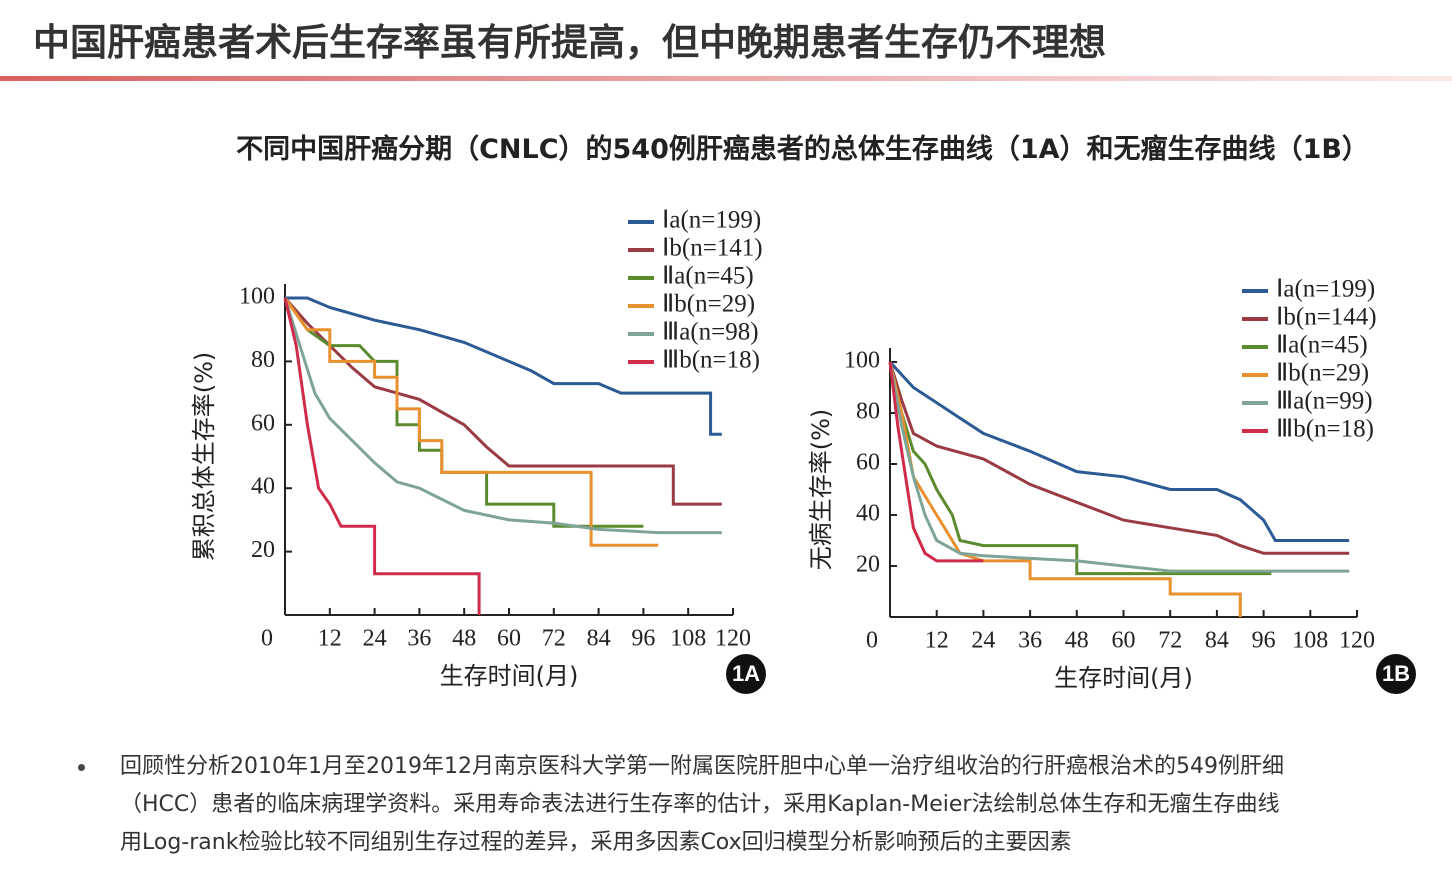 The width and height of the screenshot is (1452, 878). What do you see at coordinates (204, 457) in the screenshot?
I see `y-axis-label: 累积总体生存率(%)` at bounding box center [204, 457].